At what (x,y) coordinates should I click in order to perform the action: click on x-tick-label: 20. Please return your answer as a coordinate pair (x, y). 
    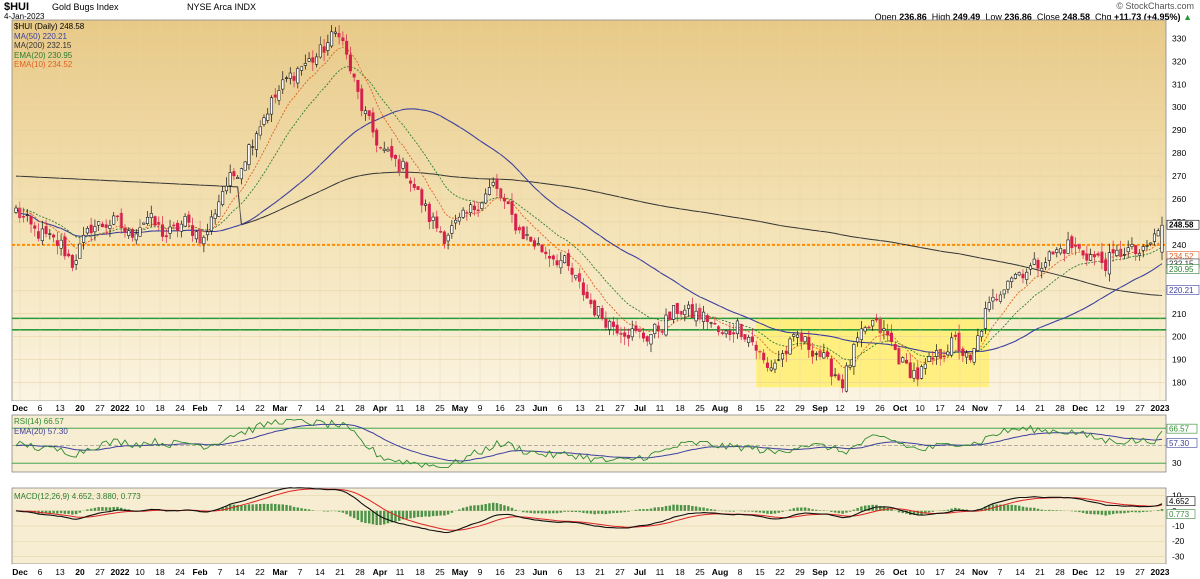
    Looking at the image, I should click on (80, 408).